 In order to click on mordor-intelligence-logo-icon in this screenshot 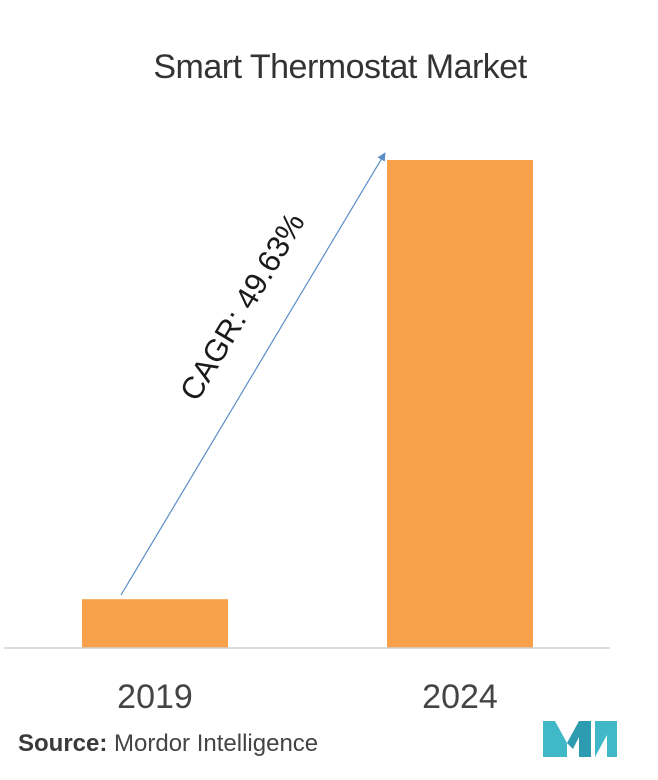, I will do `click(580, 739)`.